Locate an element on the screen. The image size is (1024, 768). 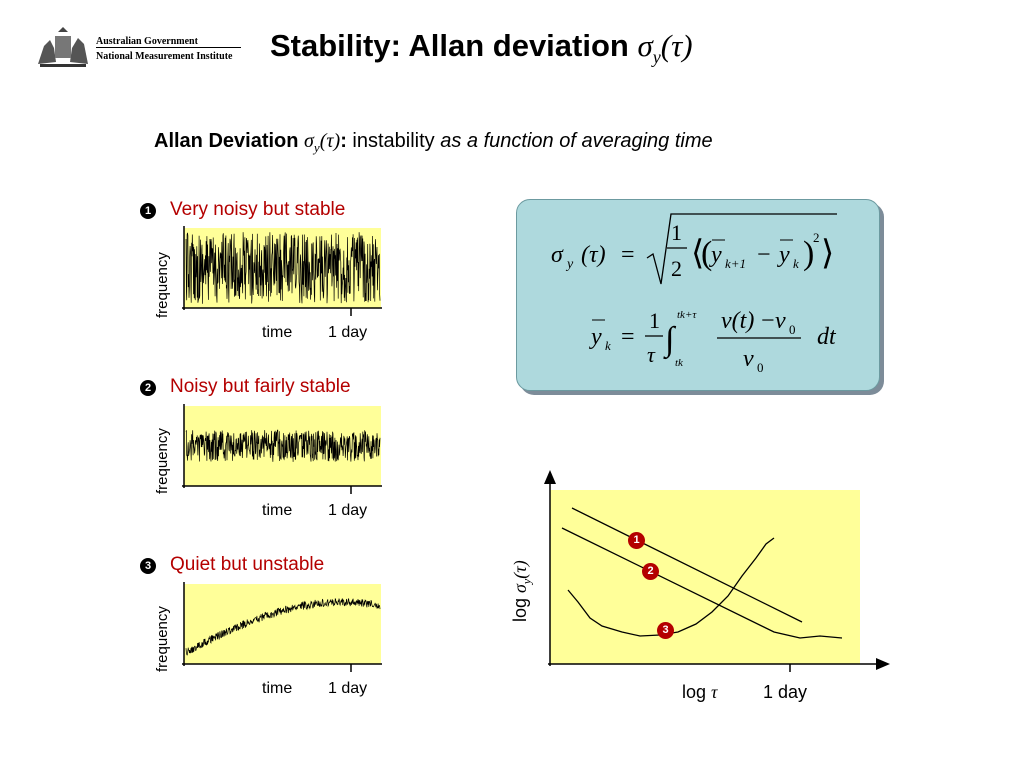
curve-3-badge: 3 is located at coordinates (665, 630).